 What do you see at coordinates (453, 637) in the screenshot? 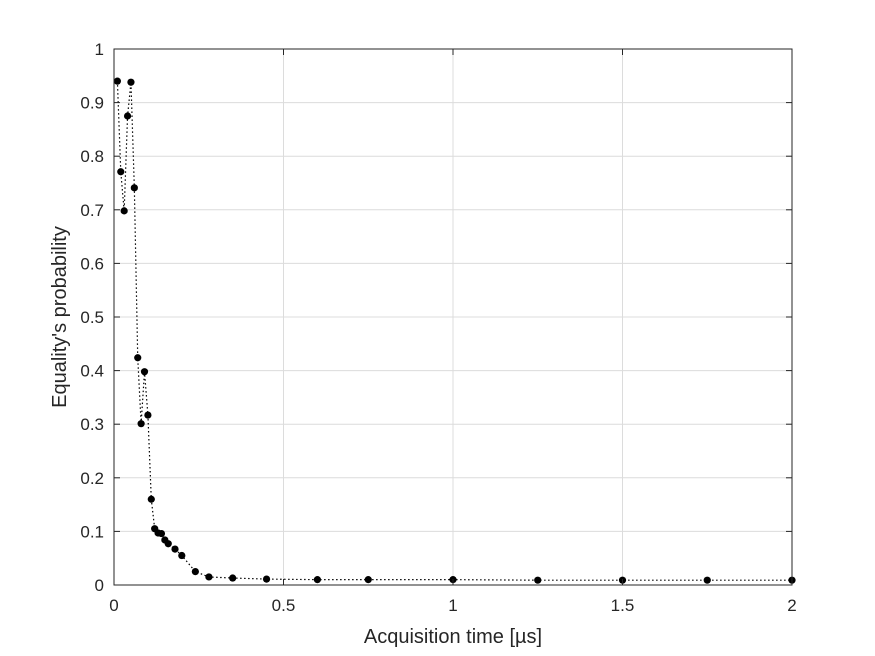
I see `x-axis-label: Acquisition time [µs]` at bounding box center [453, 637].